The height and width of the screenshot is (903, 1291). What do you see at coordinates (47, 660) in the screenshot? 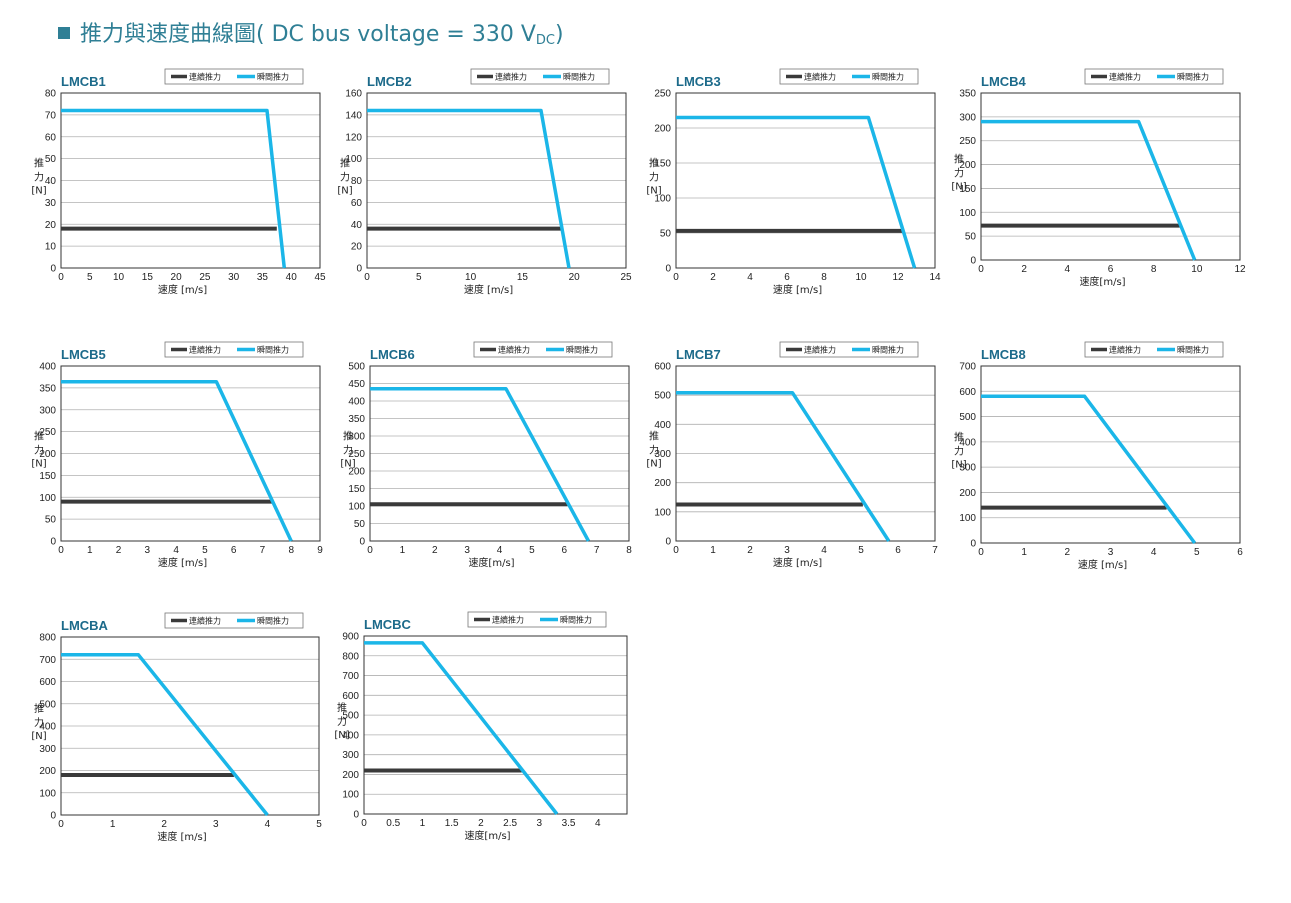
I see `y-tick-label: 700` at bounding box center [47, 660].